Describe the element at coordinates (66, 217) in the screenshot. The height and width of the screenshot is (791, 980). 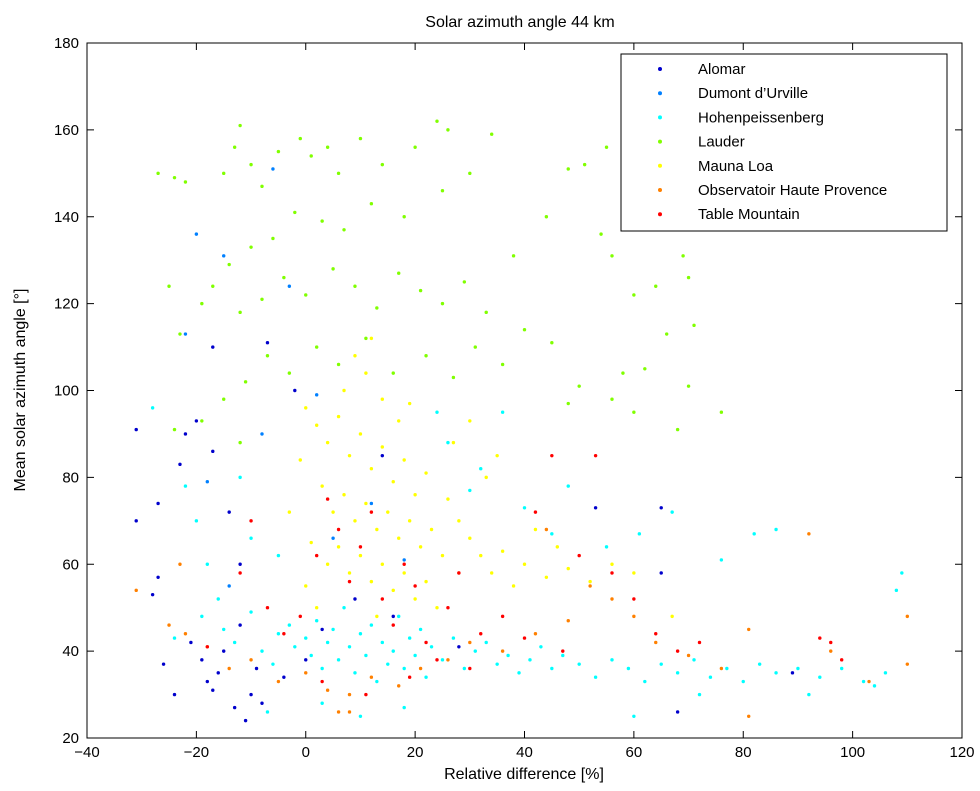
I see `y-tick-label: 140` at that location.